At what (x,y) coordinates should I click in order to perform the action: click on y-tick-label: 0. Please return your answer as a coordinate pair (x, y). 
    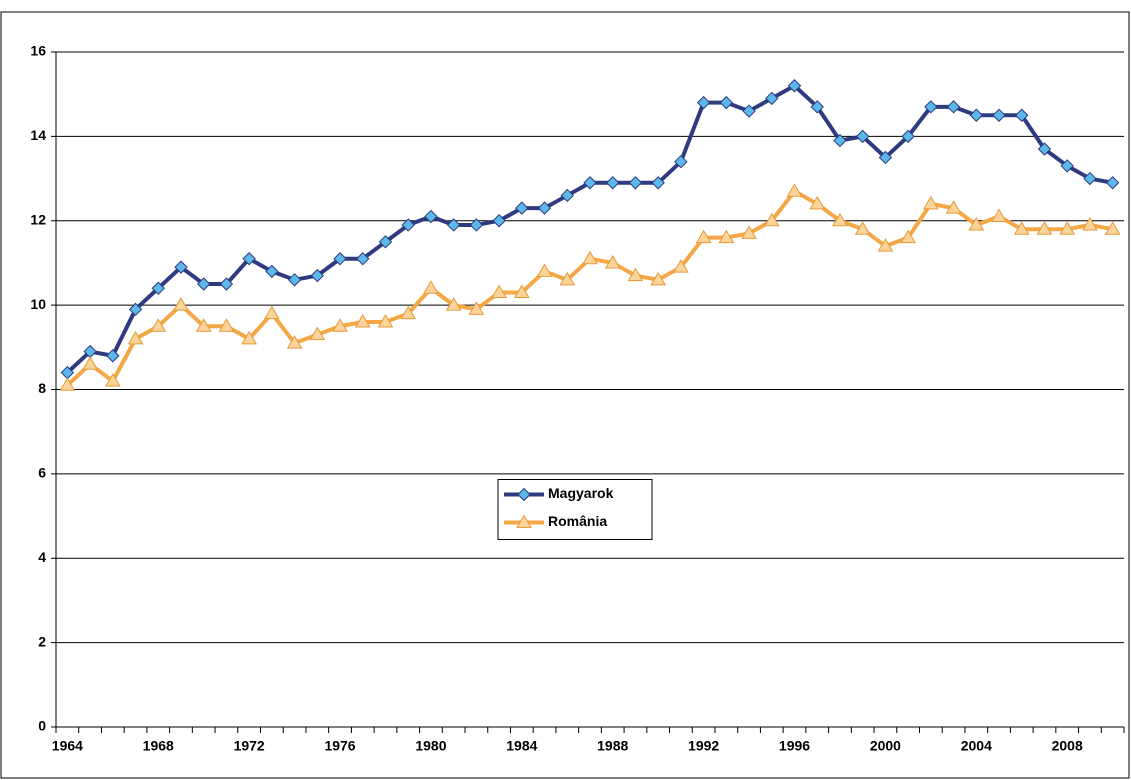
    Looking at the image, I should click on (42, 726).